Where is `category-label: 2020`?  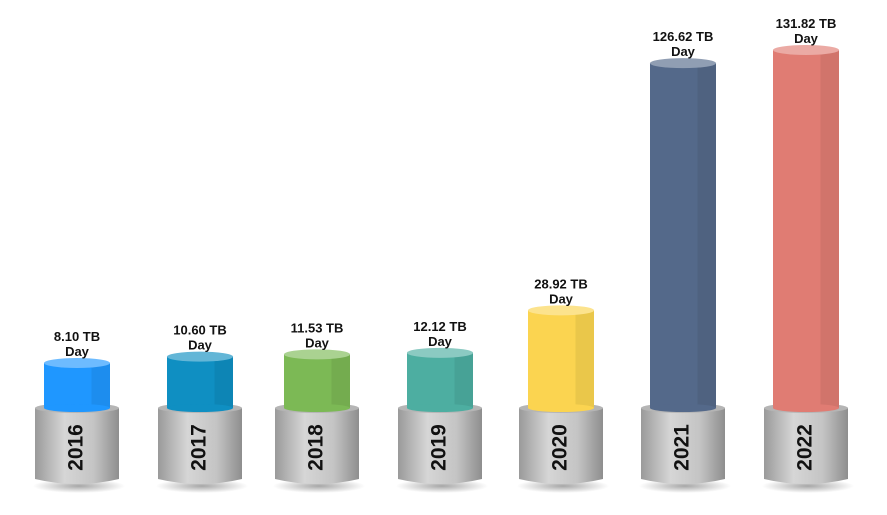 category-label: 2020 is located at coordinates (560, 447).